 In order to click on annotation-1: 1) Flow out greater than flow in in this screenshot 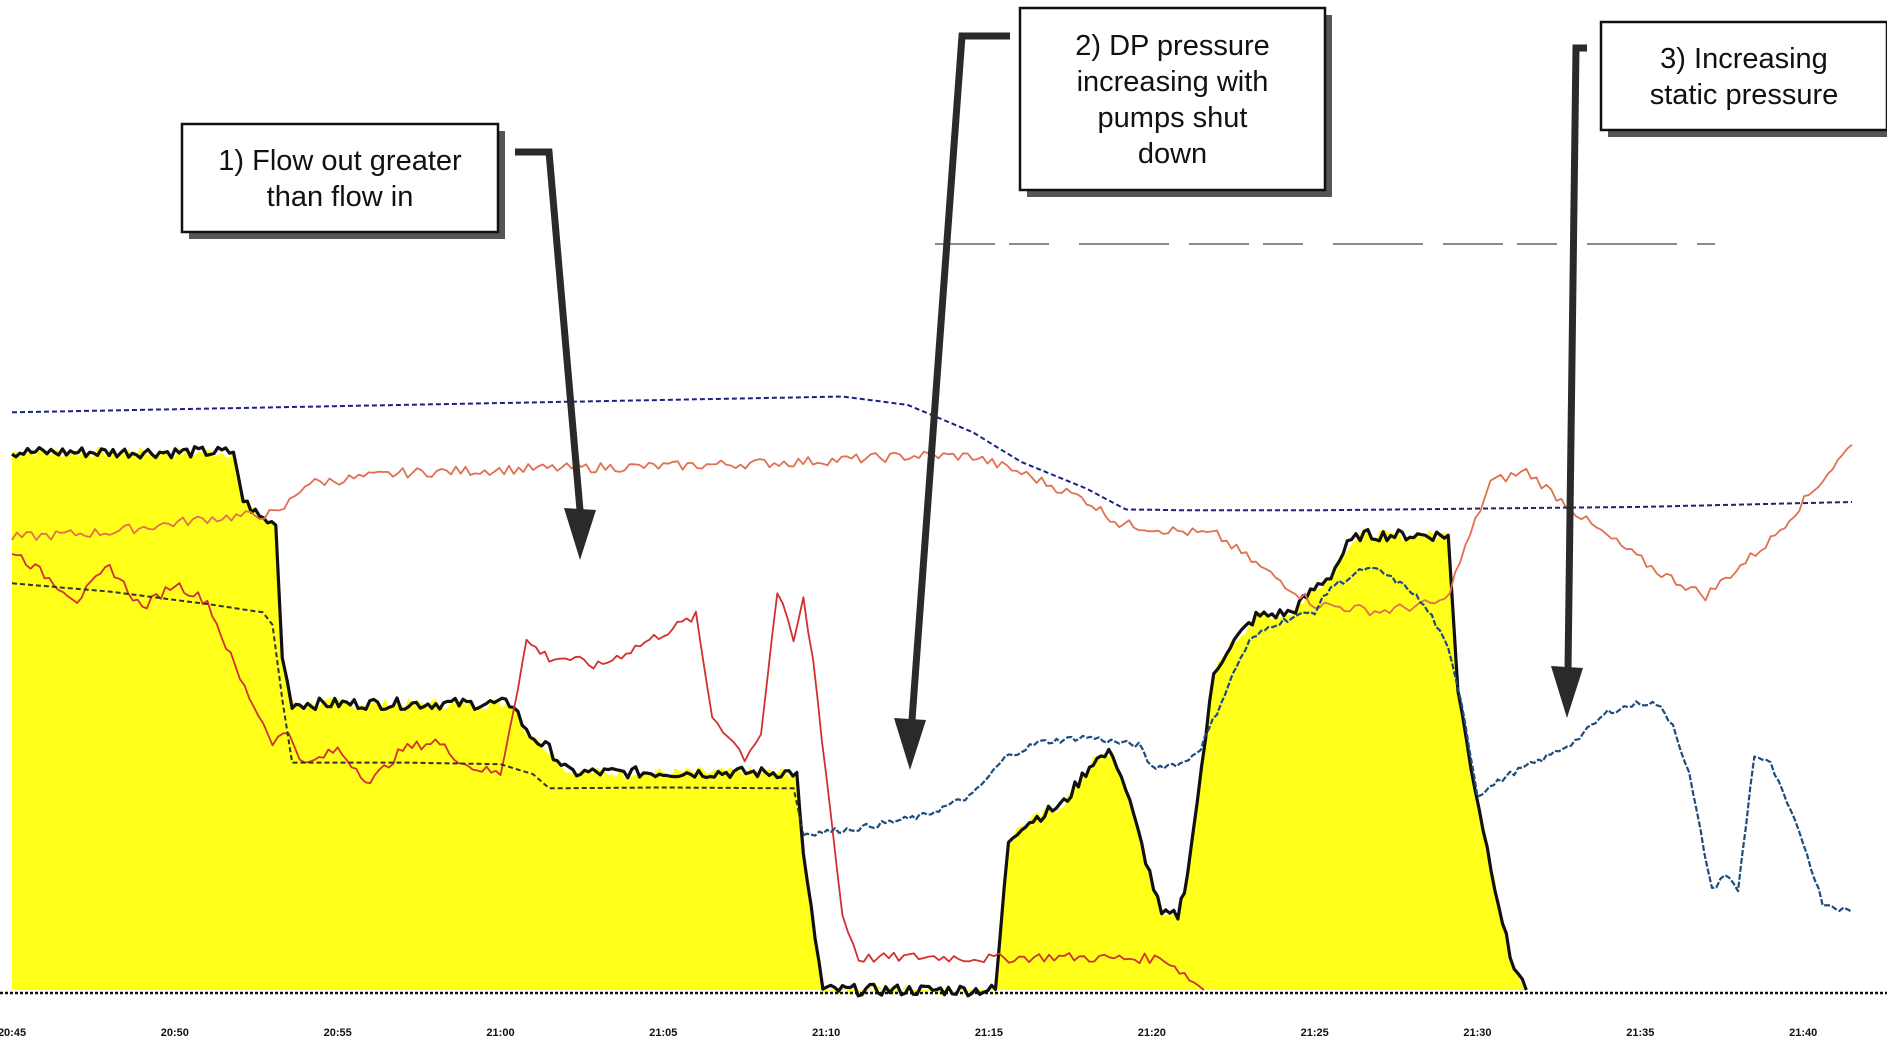, I will do `click(388, 341)`.